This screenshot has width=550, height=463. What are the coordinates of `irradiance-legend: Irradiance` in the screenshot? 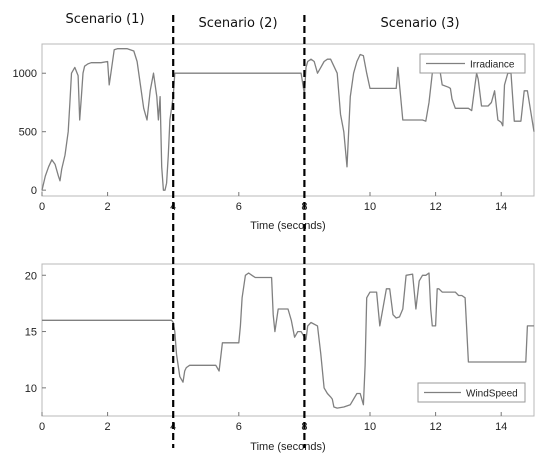 It's located at (472, 63).